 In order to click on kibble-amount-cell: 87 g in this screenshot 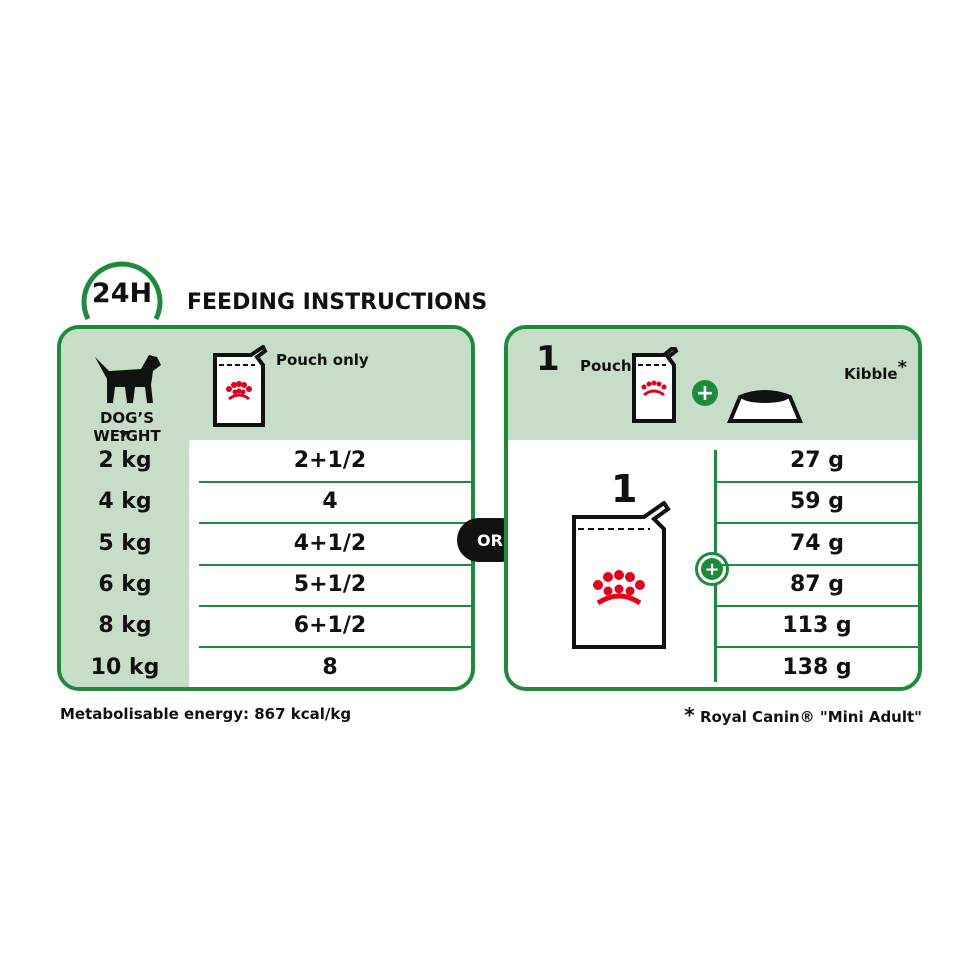, I will do `click(817, 584)`.